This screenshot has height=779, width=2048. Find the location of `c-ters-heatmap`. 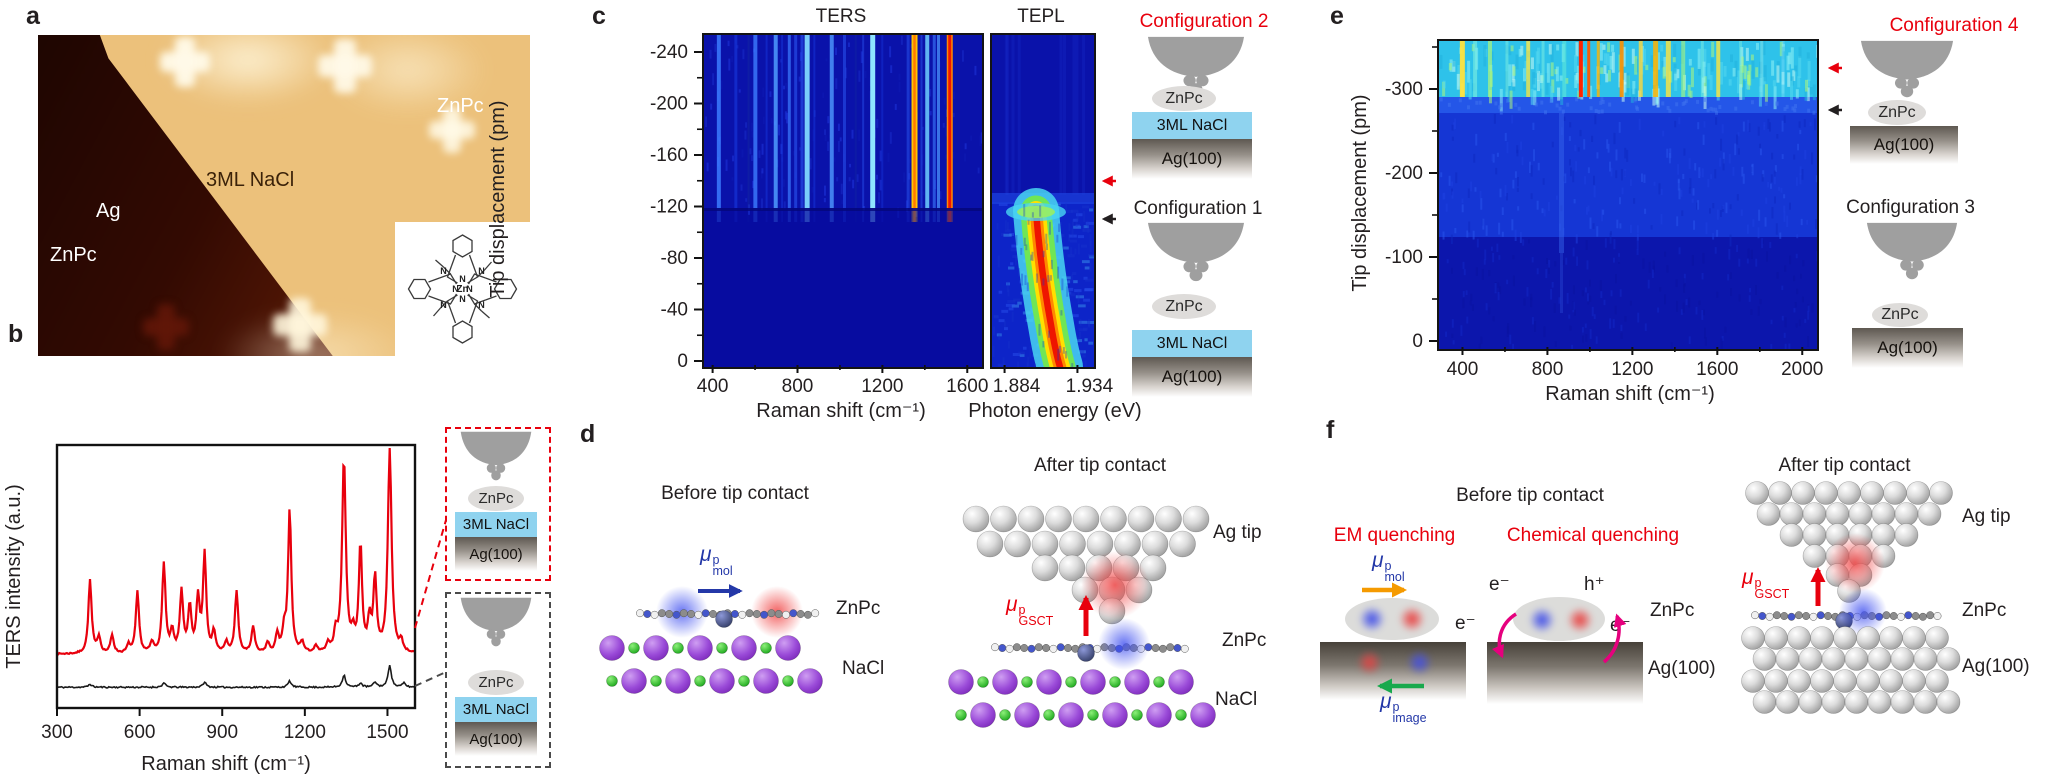

c-ters-heatmap is located at coordinates (843, 201).